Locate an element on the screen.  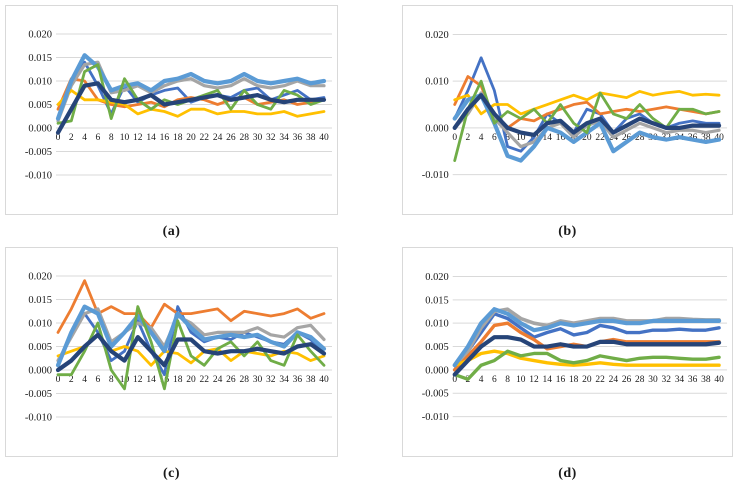
series-orange-line is located at coordinates (191, 306).